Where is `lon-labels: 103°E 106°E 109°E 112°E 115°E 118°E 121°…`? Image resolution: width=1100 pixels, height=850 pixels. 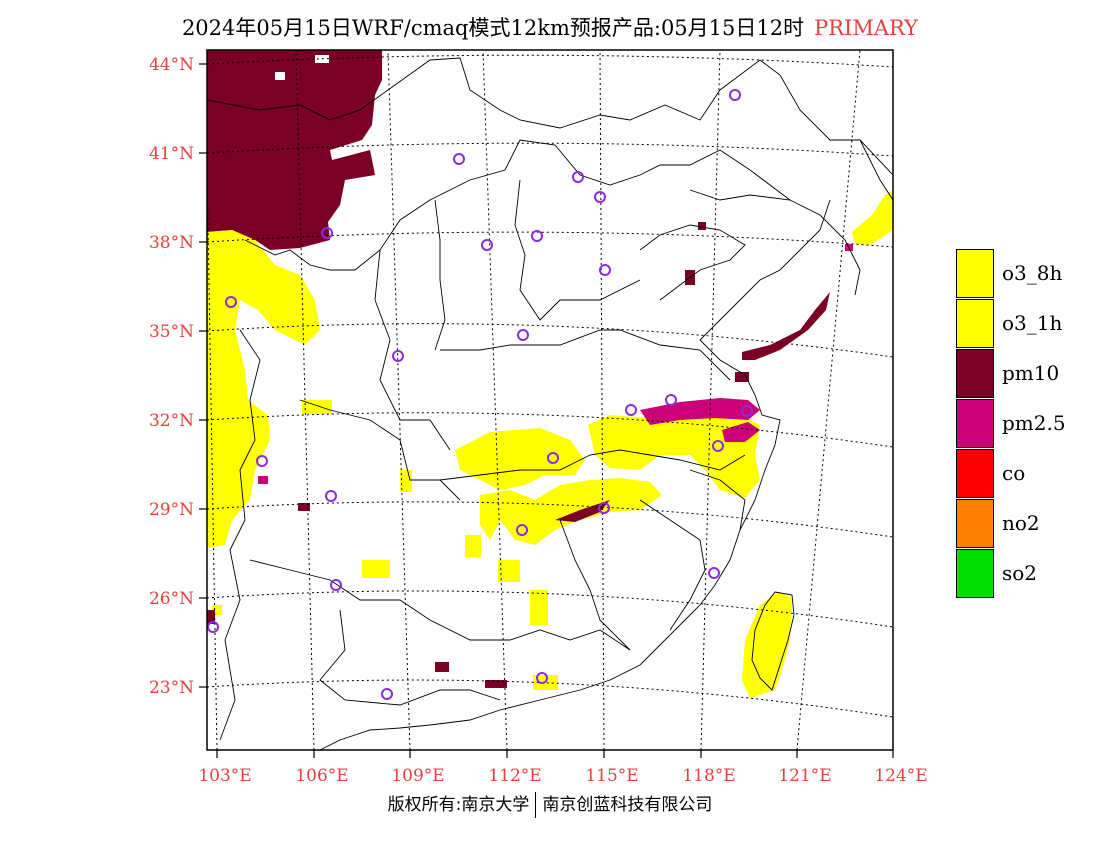 lon-labels: 103°E 106°E 109°E 112°E 115°E 118°E 121°… is located at coordinates (562, 776).